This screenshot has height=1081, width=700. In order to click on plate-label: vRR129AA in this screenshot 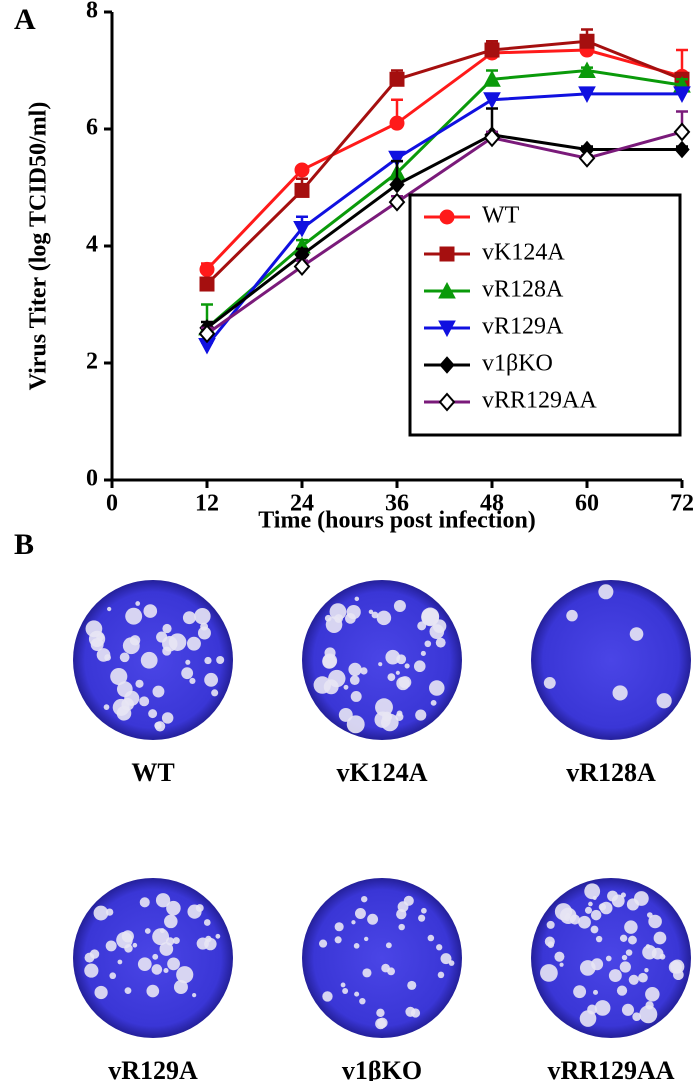, I will do `click(610, 1068)`.